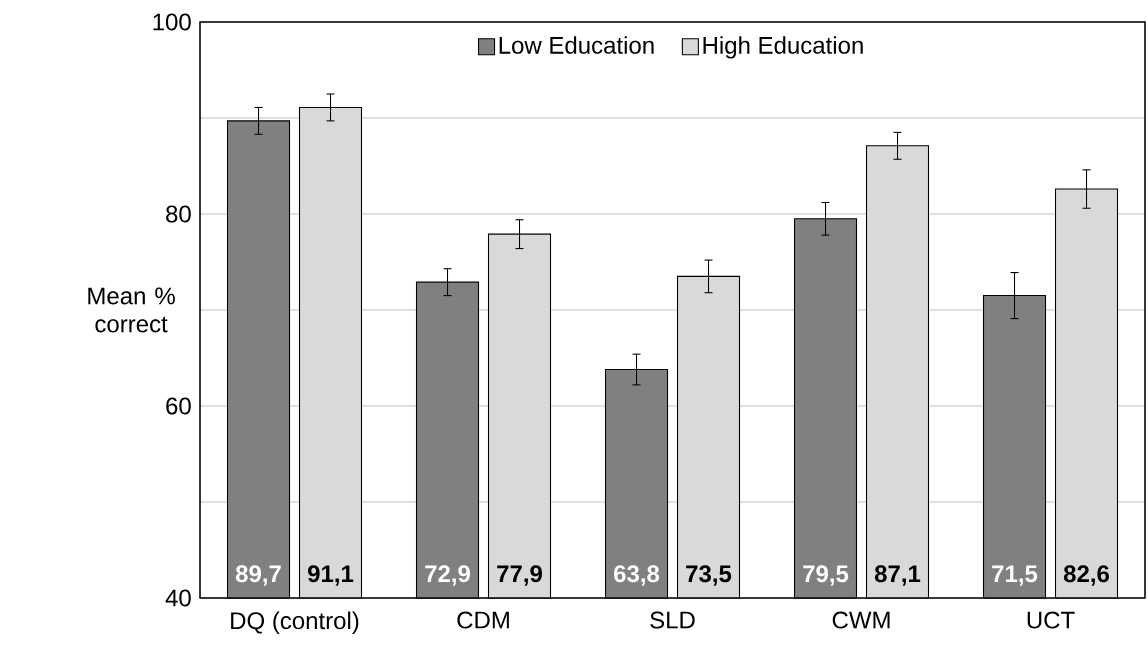 This screenshot has width=1148, height=655. What do you see at coordinates (637, 575) in the screenshot?
I see `data-label: 63,8` at bounding box center [637, 575].